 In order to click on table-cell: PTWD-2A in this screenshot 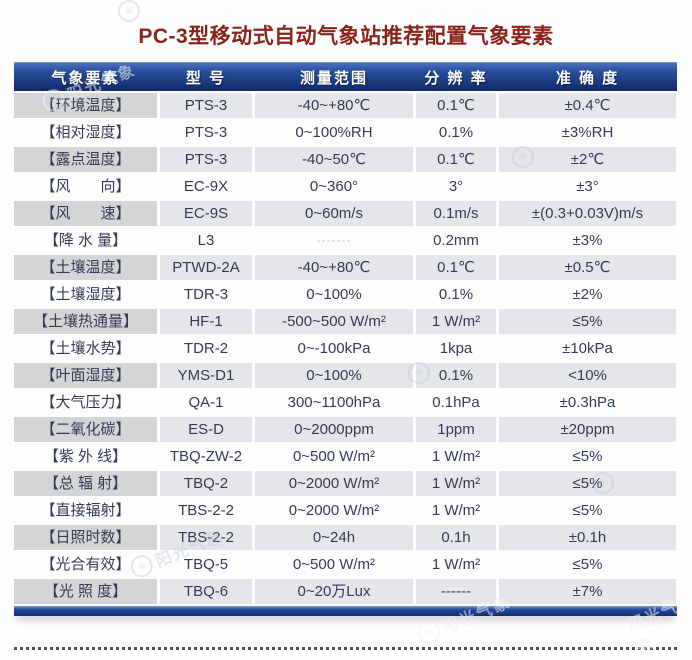, I will do `click(206, 267)`.